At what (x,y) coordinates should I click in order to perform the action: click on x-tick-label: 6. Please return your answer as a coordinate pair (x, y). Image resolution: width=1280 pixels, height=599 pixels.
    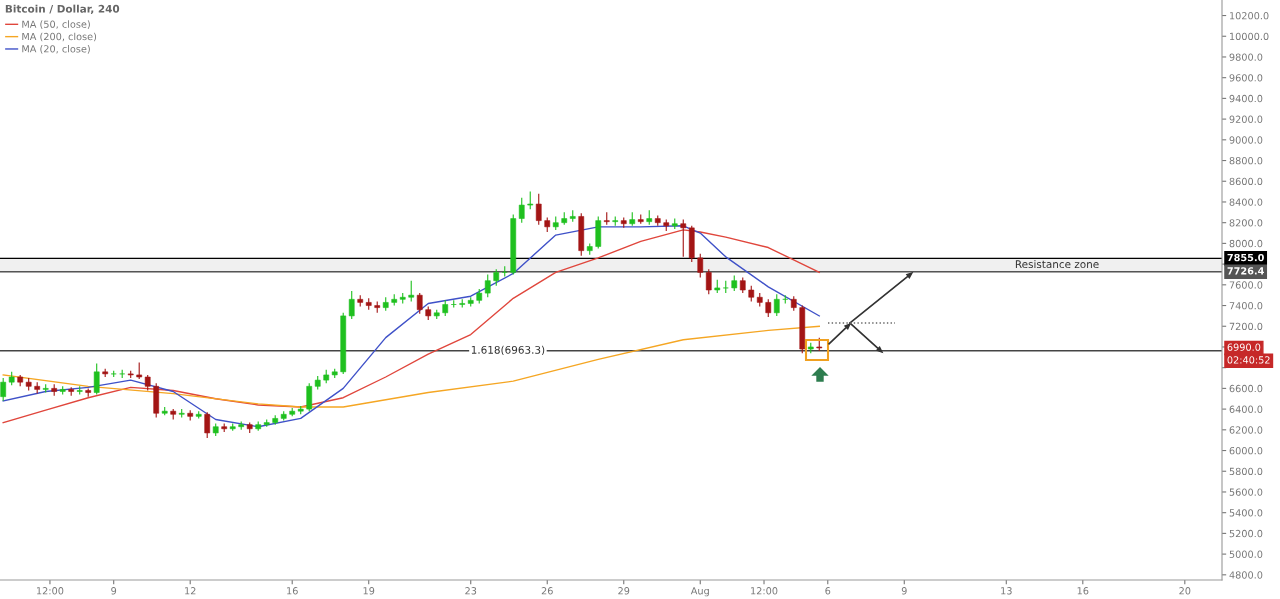
    Looking at the image, I should click on (828, 591).